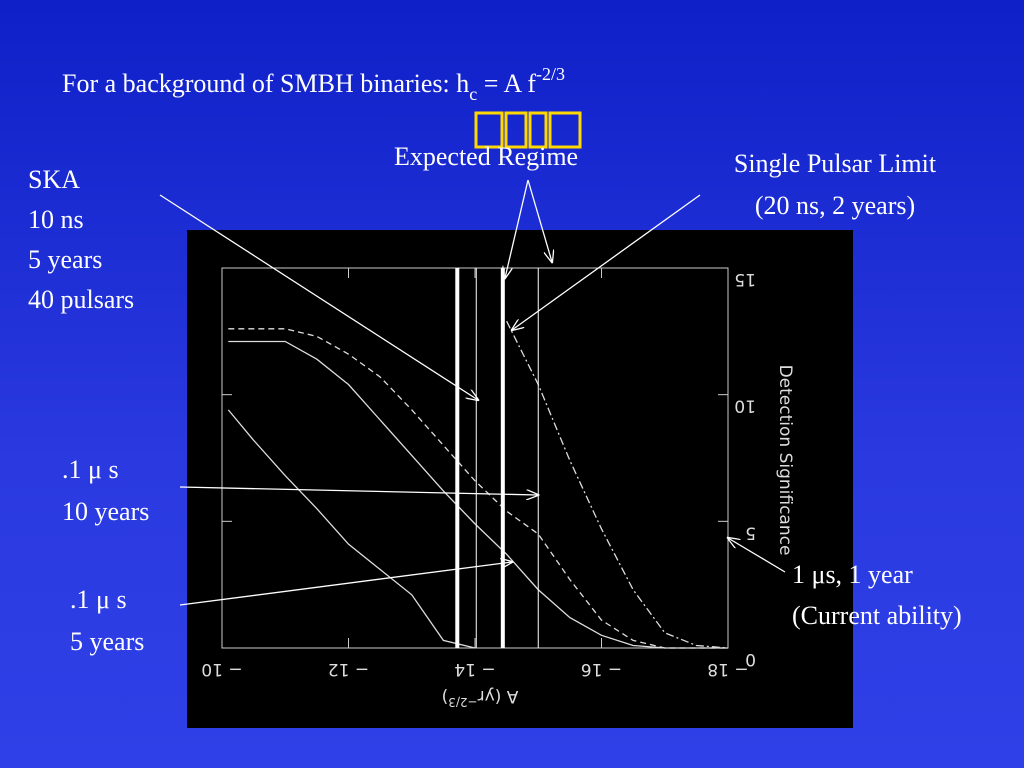  What do you see at coordinates (528, 130) in the screenshot?
I see `missing-glyphs` at bounding box center [528, 130].